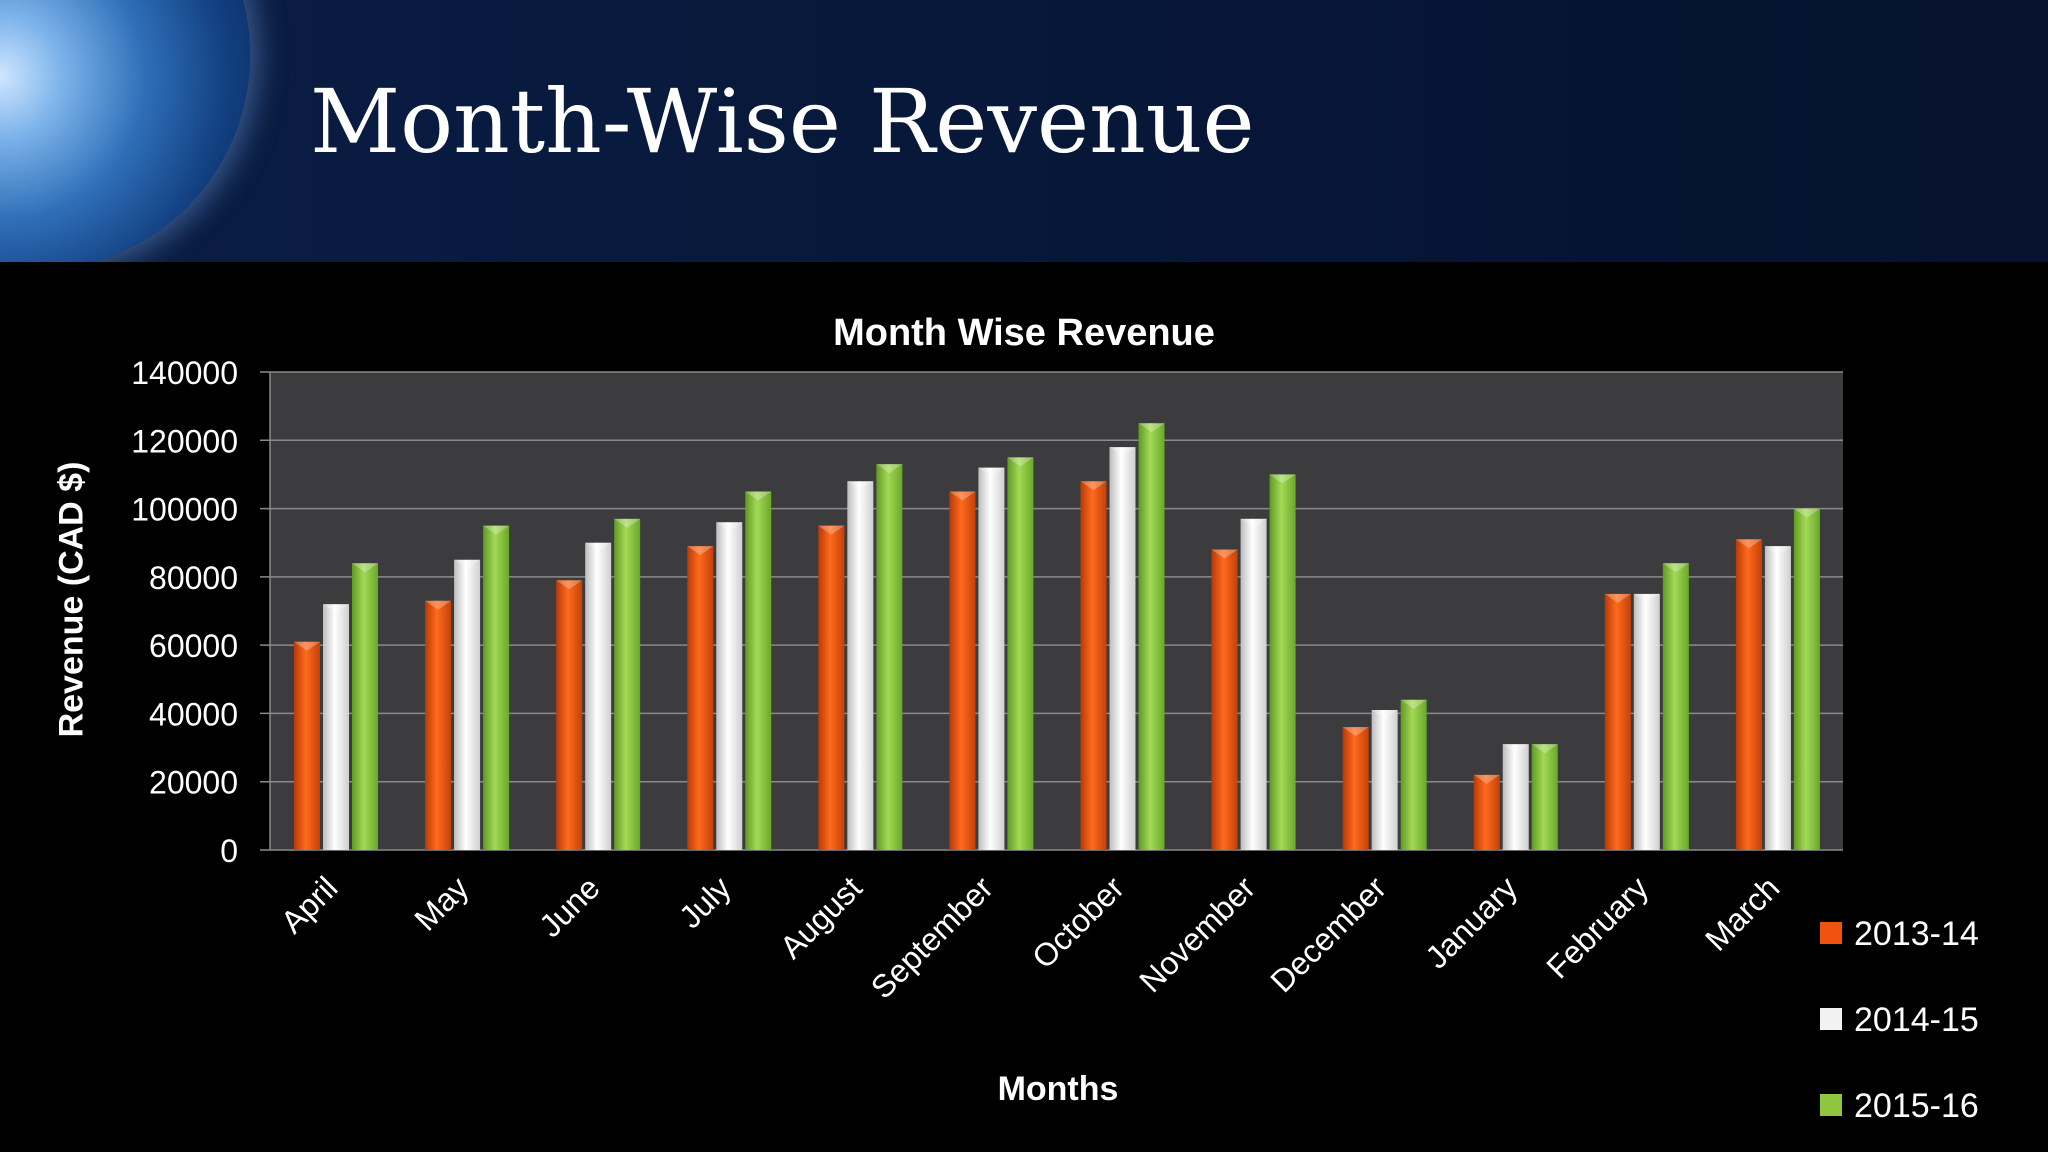 This screenshot has width=2048, height=1152. Describe the element at coordinates (1916, 934) in the screenshot. I see `legend-label: 2013-14` at that location.